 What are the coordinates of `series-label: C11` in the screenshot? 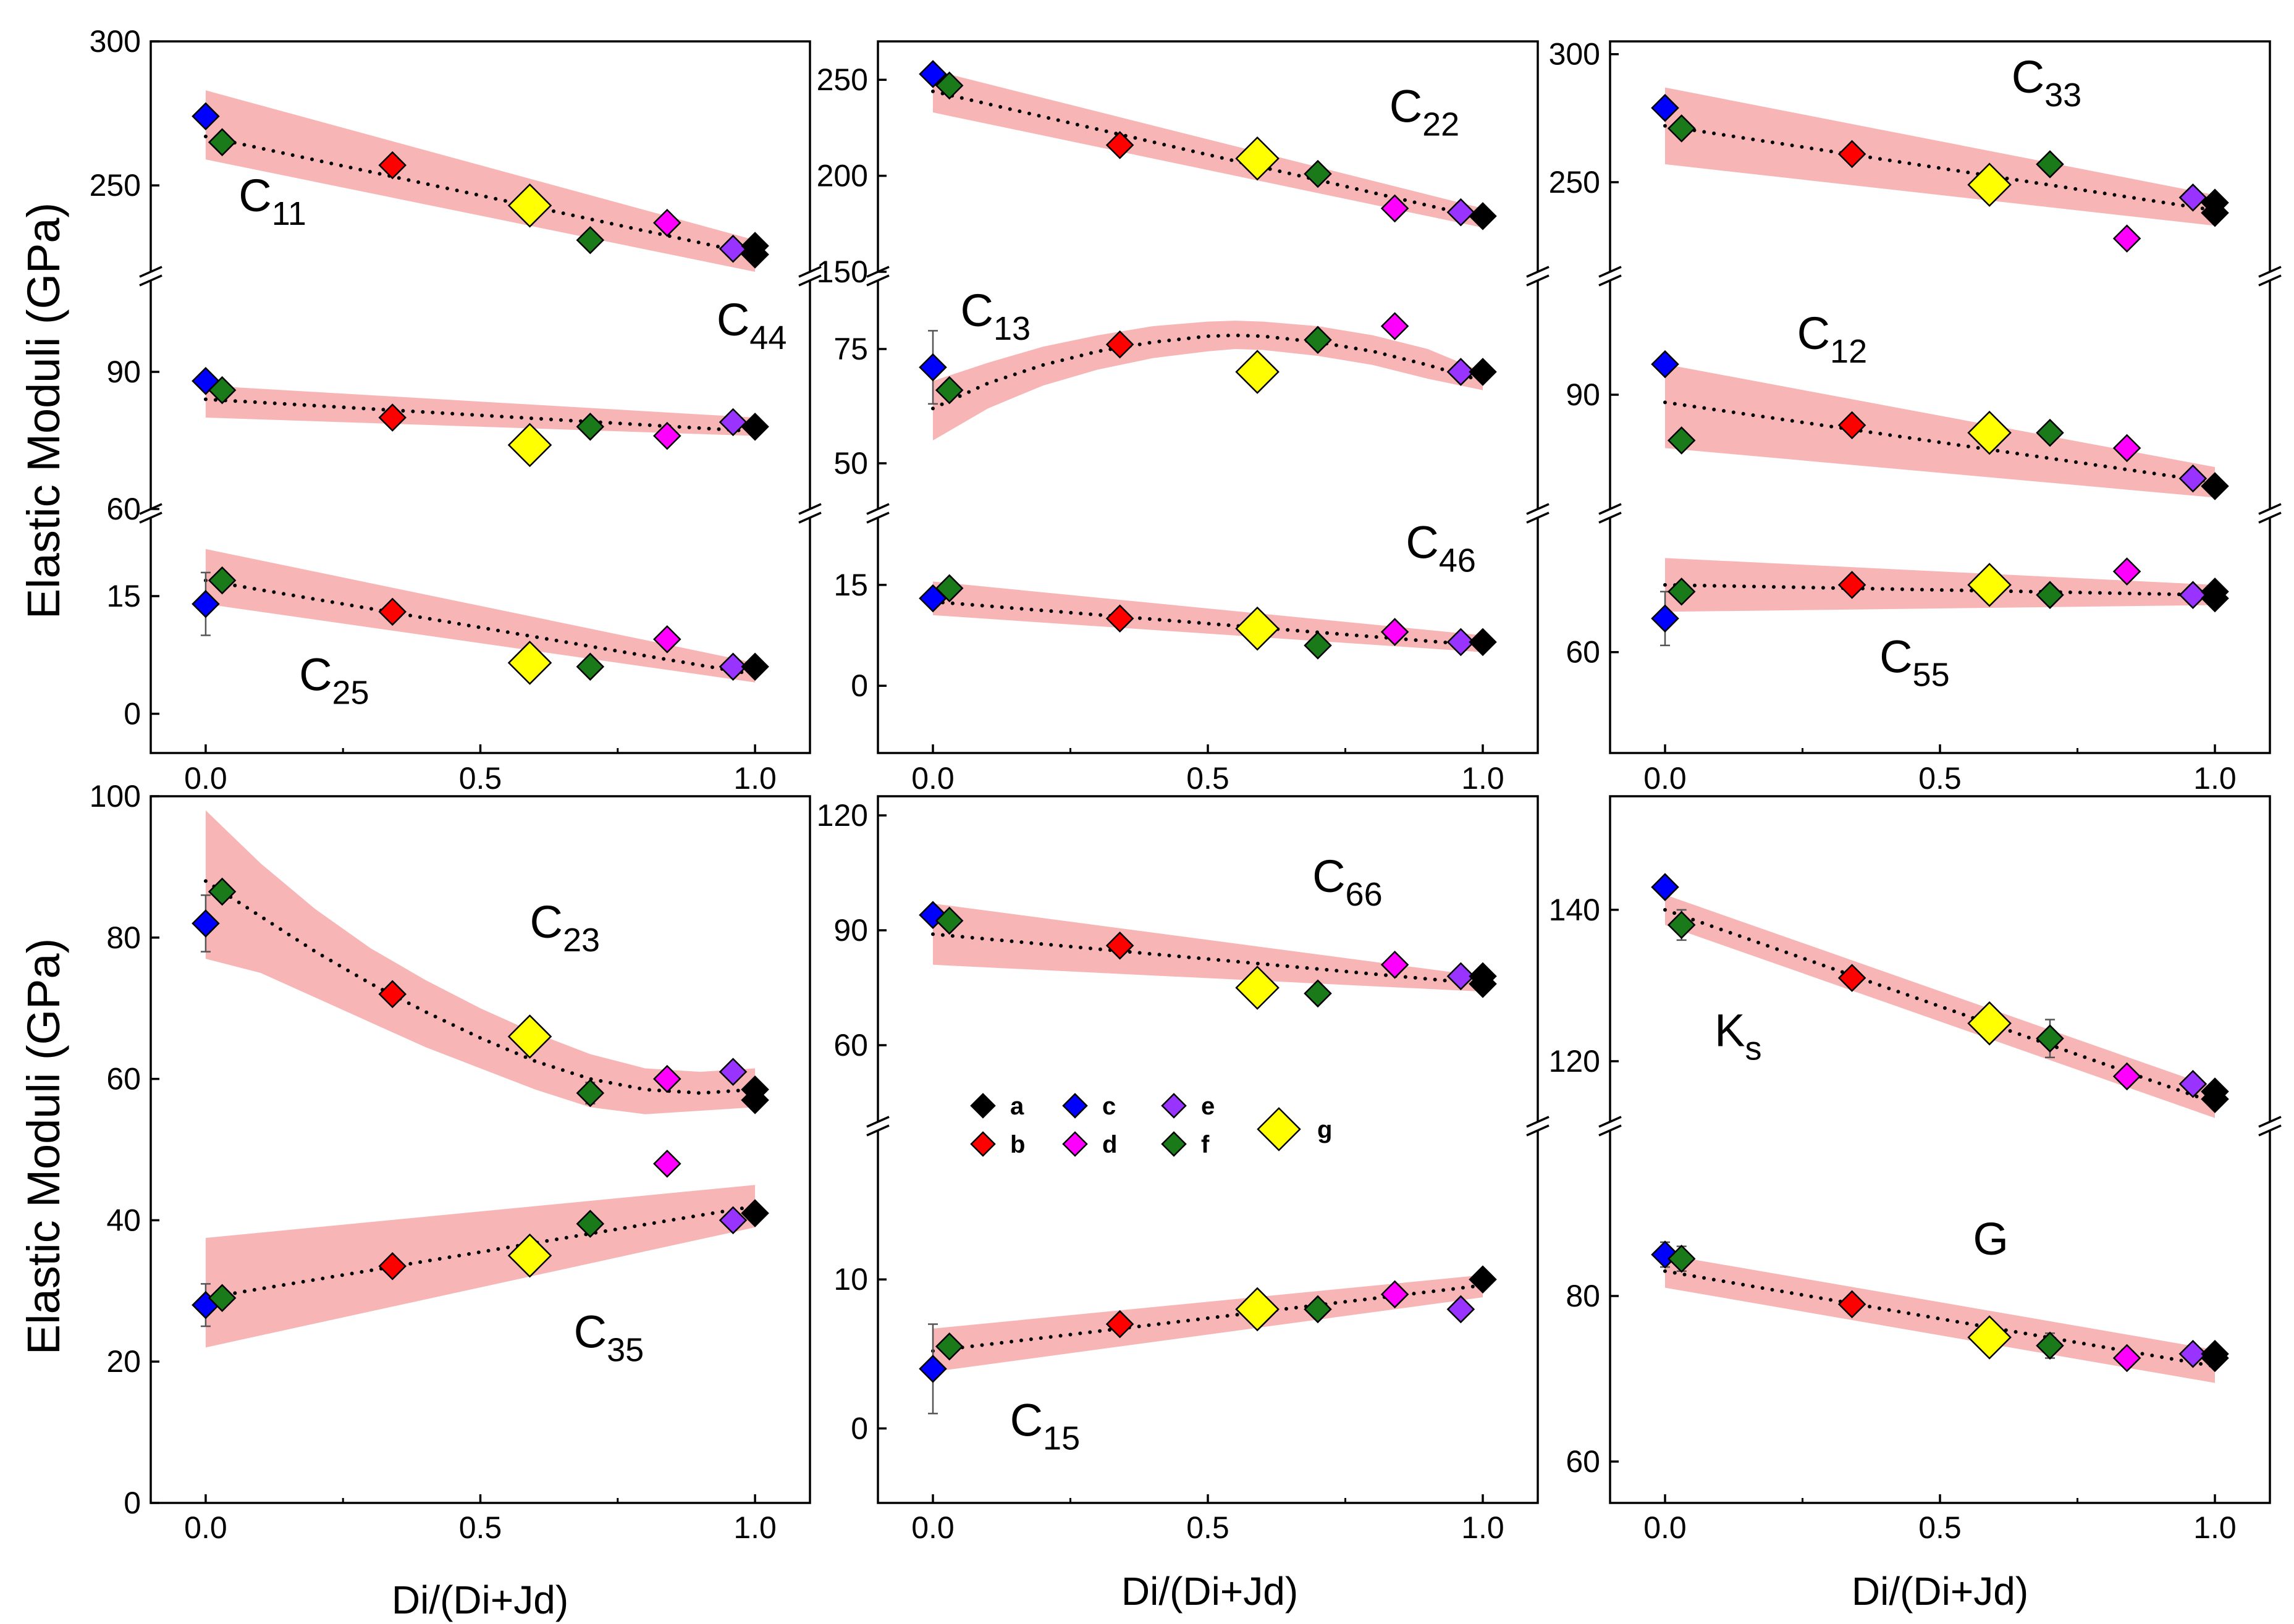 It's located at (272, 201).